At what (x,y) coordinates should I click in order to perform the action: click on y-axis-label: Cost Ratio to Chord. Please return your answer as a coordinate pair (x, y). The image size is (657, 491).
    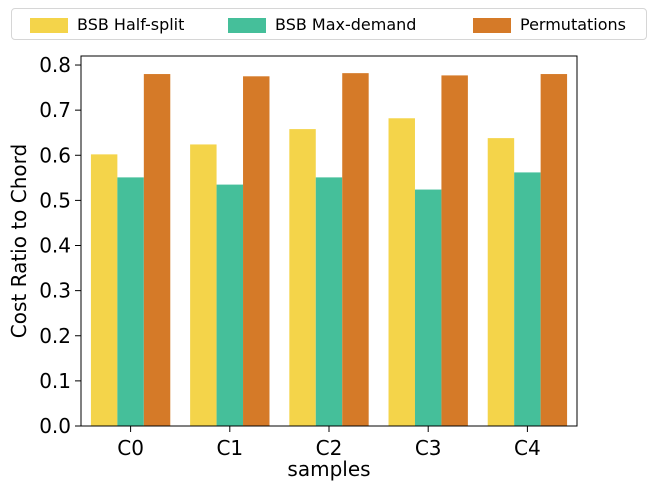
    Looking at the image, I should click on (19, 241).